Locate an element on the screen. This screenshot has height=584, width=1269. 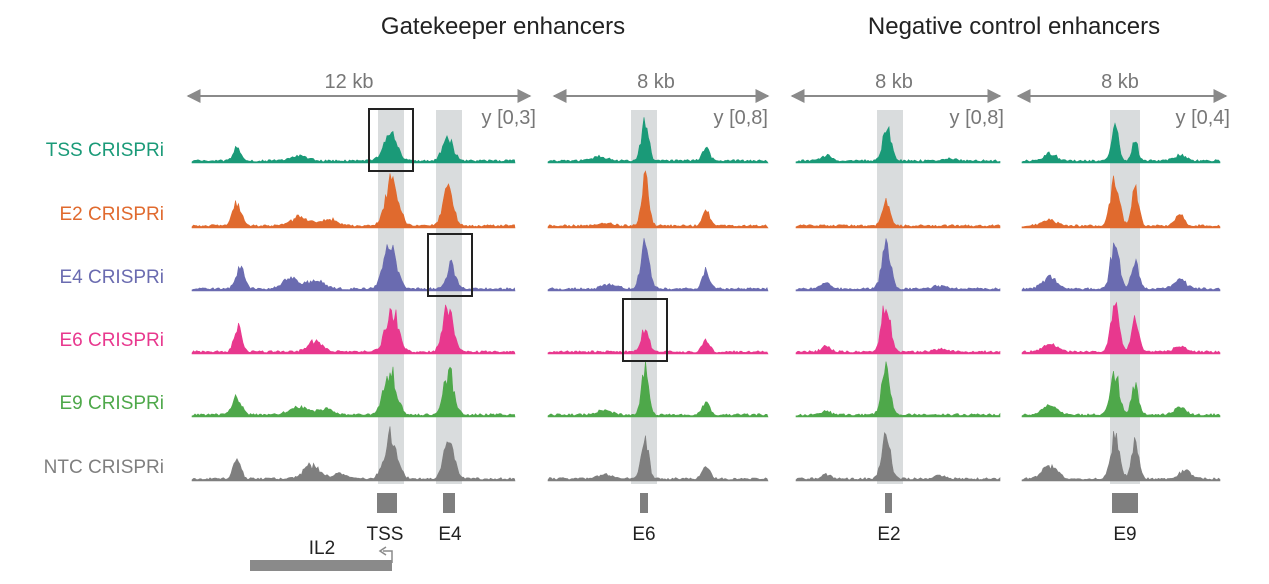
signal-track-row1-panel3 is located at coordinates (898, 144).